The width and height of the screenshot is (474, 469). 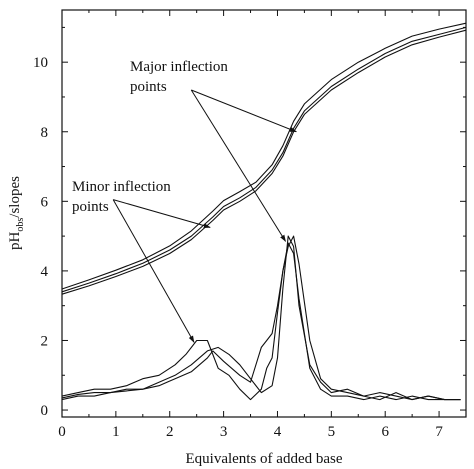 What do you see at coordinates (332, 432) in the screenshot?
I see `x-tick-label: 5` at bounding box center [332, 432].